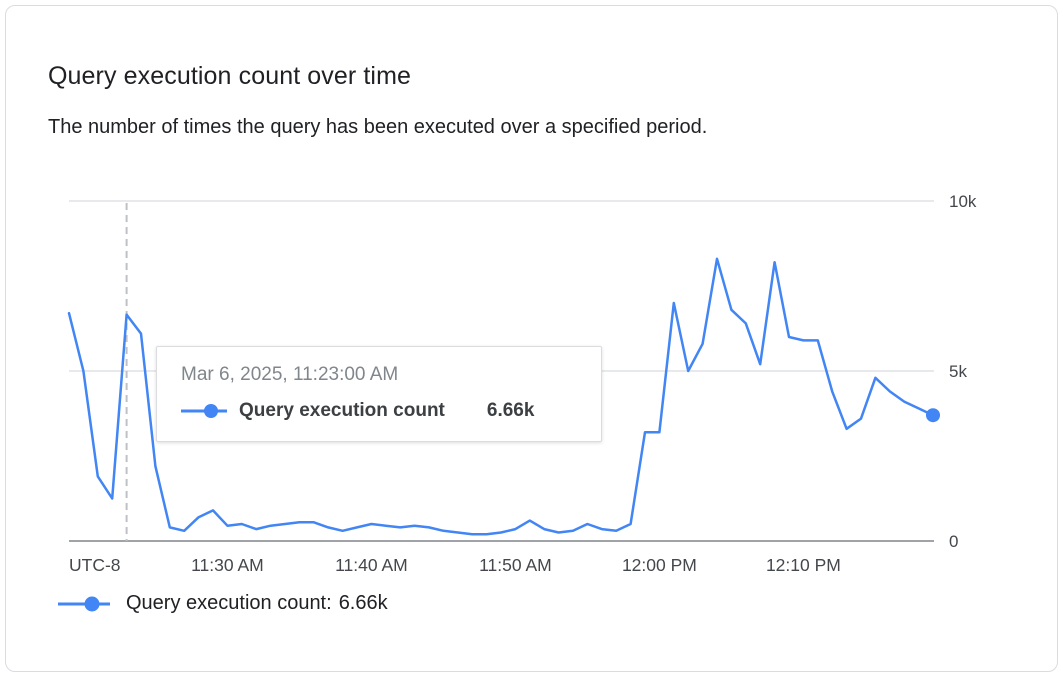 The image size is (1063, 677). Describe the element at coordinates (515, 565) in the screenshot. I see `x-axis-tick-label: 11:50 AM` at that location.